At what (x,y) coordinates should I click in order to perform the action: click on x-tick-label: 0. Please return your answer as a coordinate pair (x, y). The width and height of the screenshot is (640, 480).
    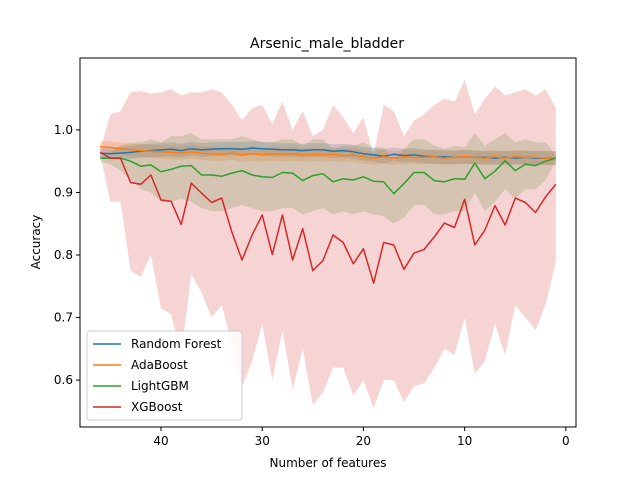
    Looking at the image, I should click on (566, 441).